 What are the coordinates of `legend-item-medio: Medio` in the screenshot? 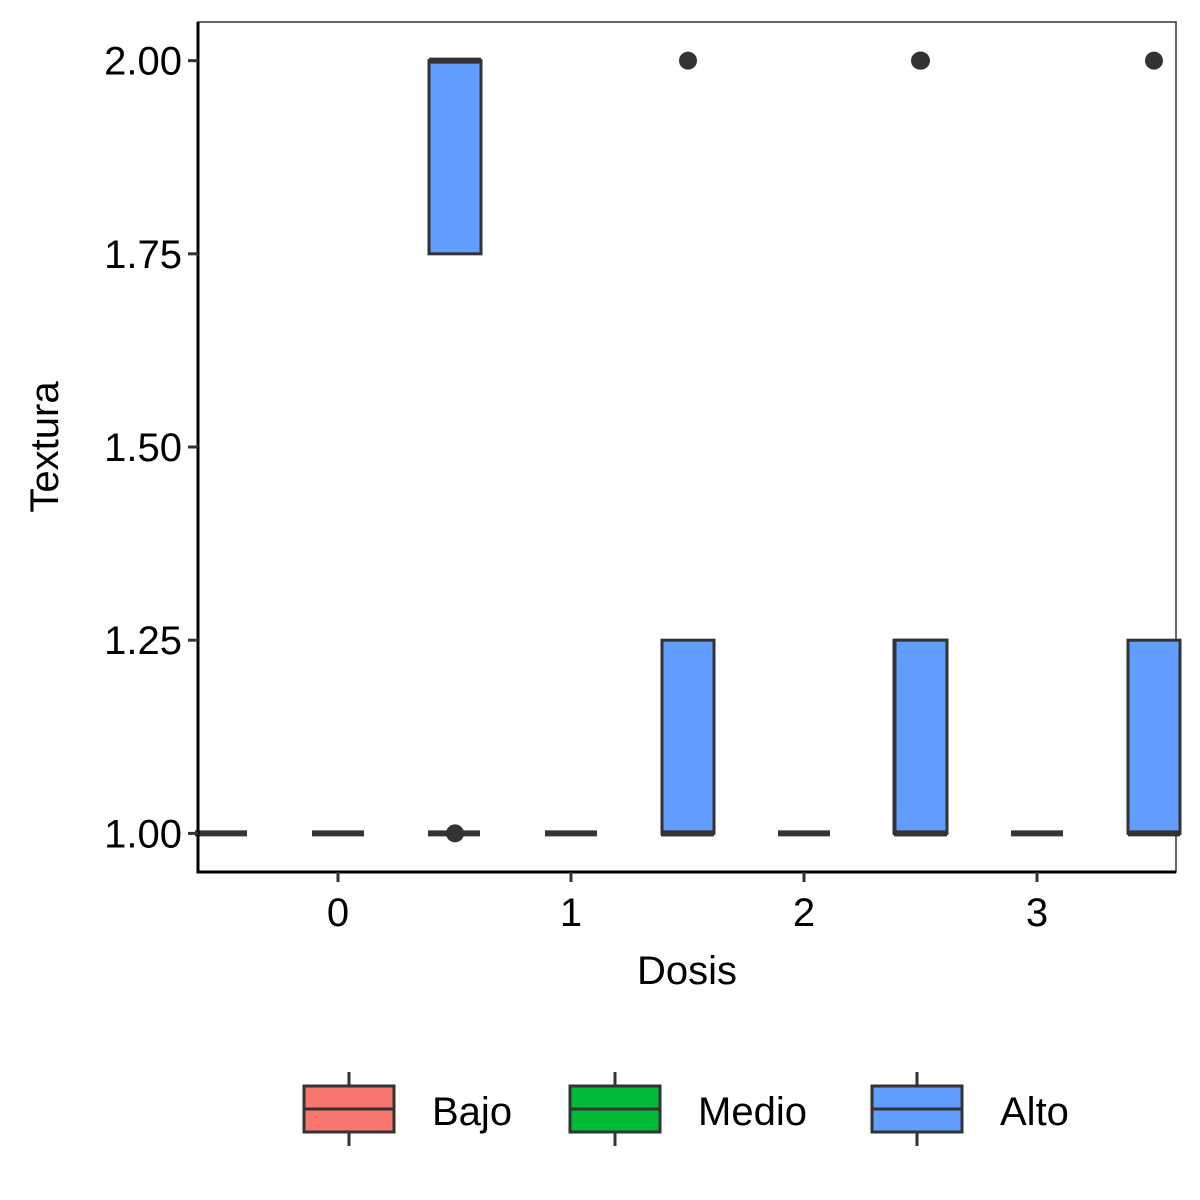 It's located at (687, 1109).